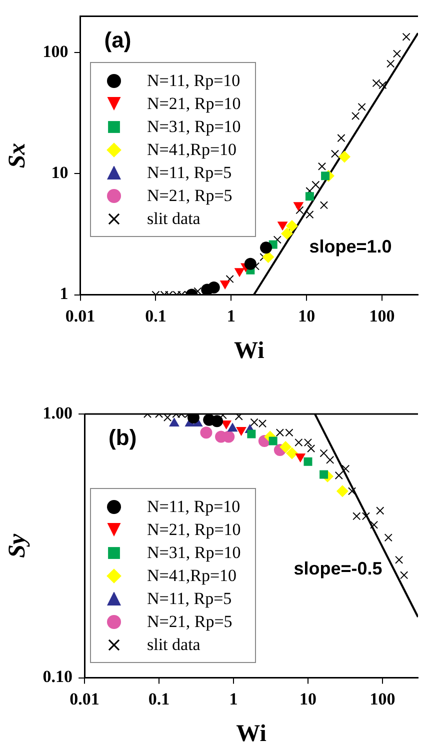  What do you see at coordinates (350, 246) in the screenshot?
I see `annotation: slope=1.0` at bounding box center [350, 246].